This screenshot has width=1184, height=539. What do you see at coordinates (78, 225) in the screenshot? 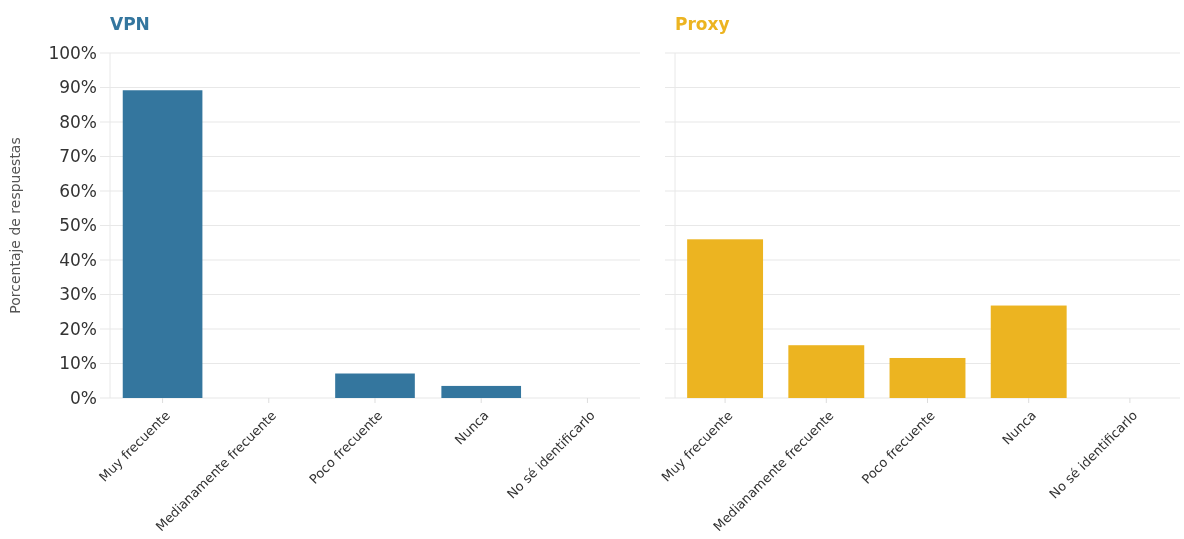
I see `y-tick-label: 50%` at bounding box center [78, 225].